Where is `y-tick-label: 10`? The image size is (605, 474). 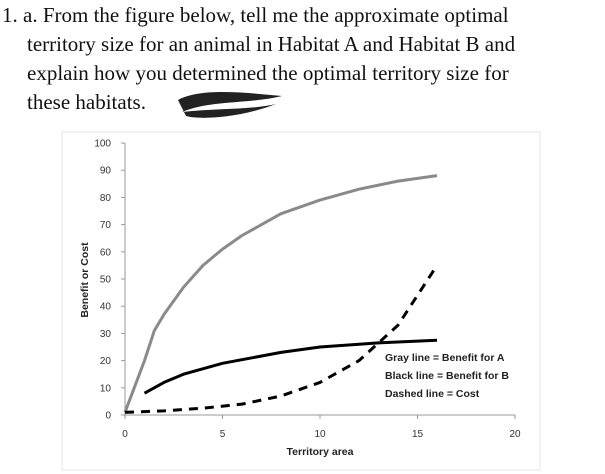 y-tick-label: 10 is located at coordinates (106, 388).